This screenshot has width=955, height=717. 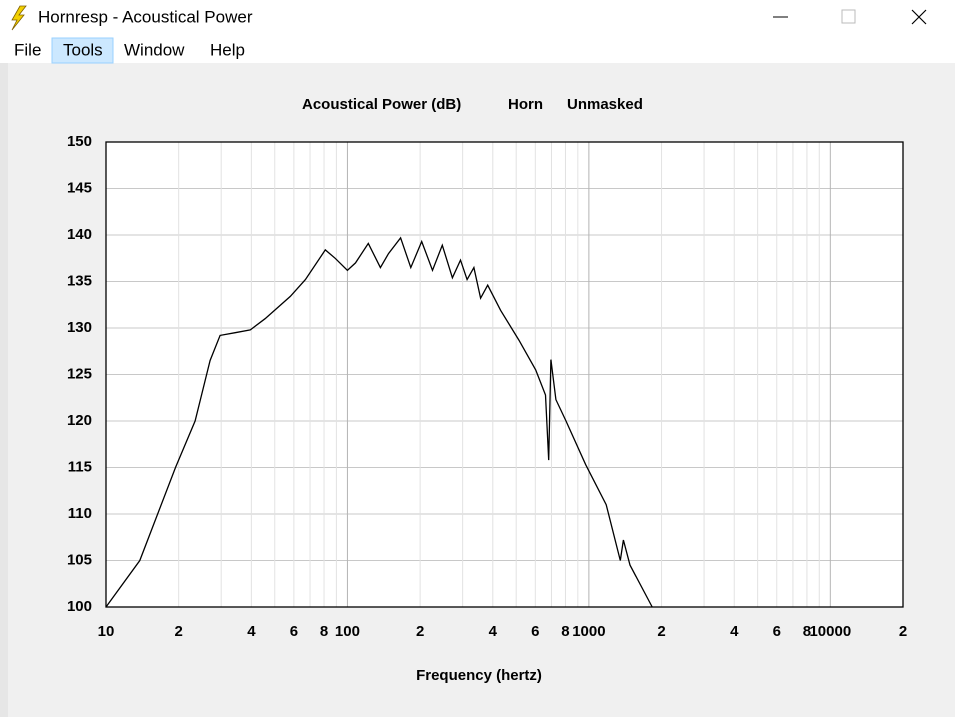 I want to click on y-tick-label: 125, so click(x=79, y=373).